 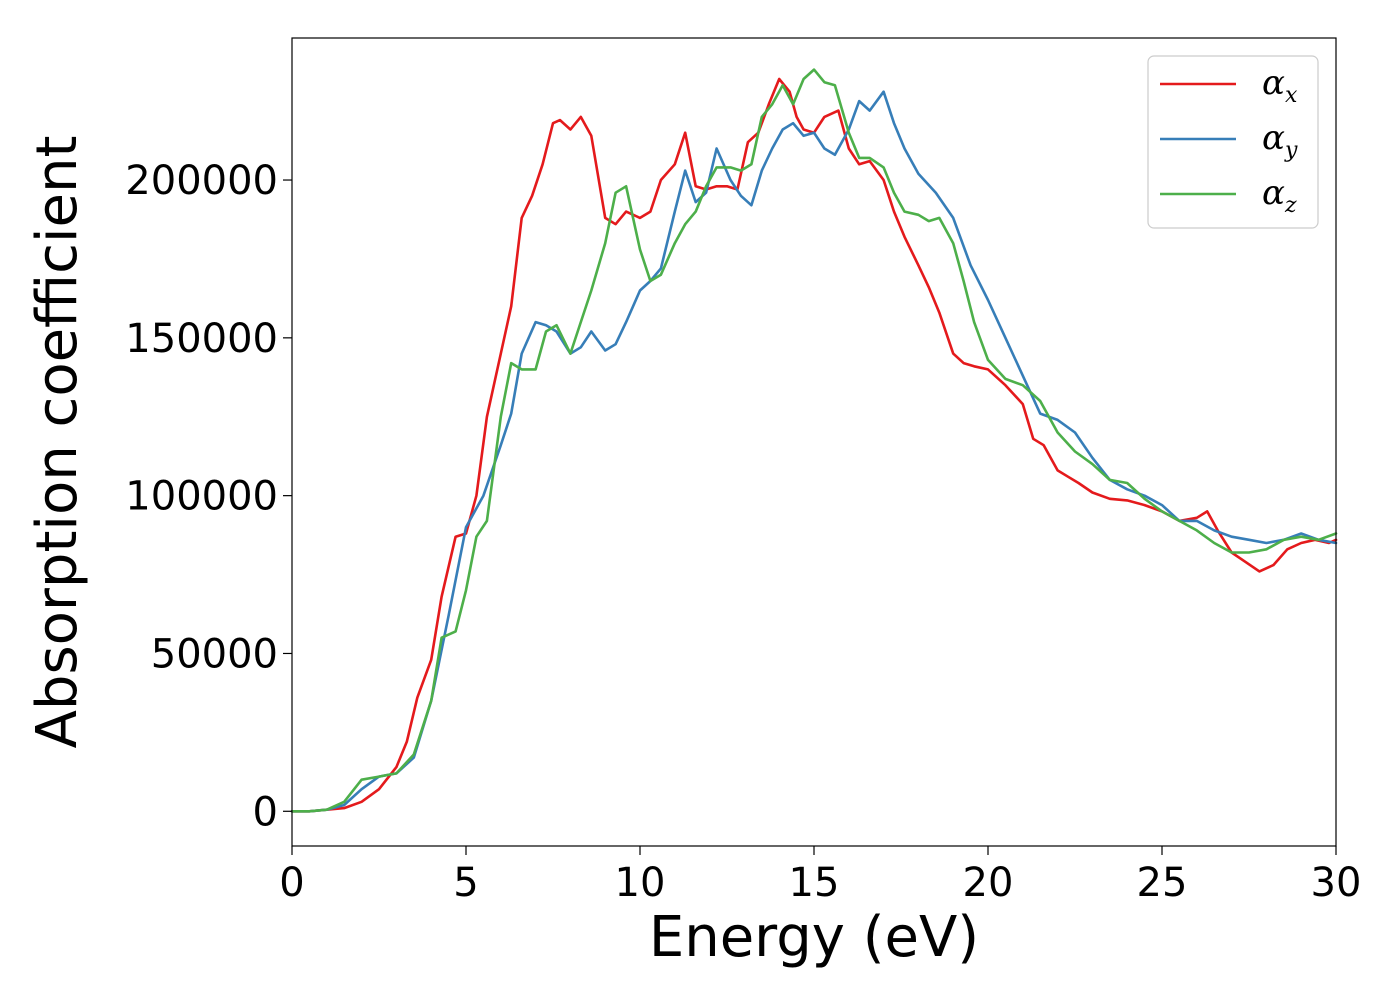 I want to click on x-tick-label: 10, so click(x=640, y=883).